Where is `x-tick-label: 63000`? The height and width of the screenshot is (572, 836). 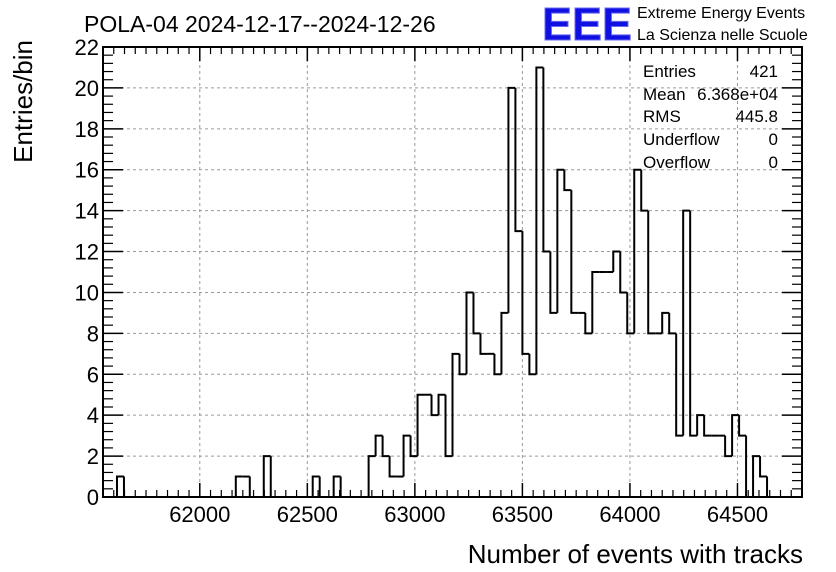 x-tick-label: 63000 is located at coordinates (414, 514).